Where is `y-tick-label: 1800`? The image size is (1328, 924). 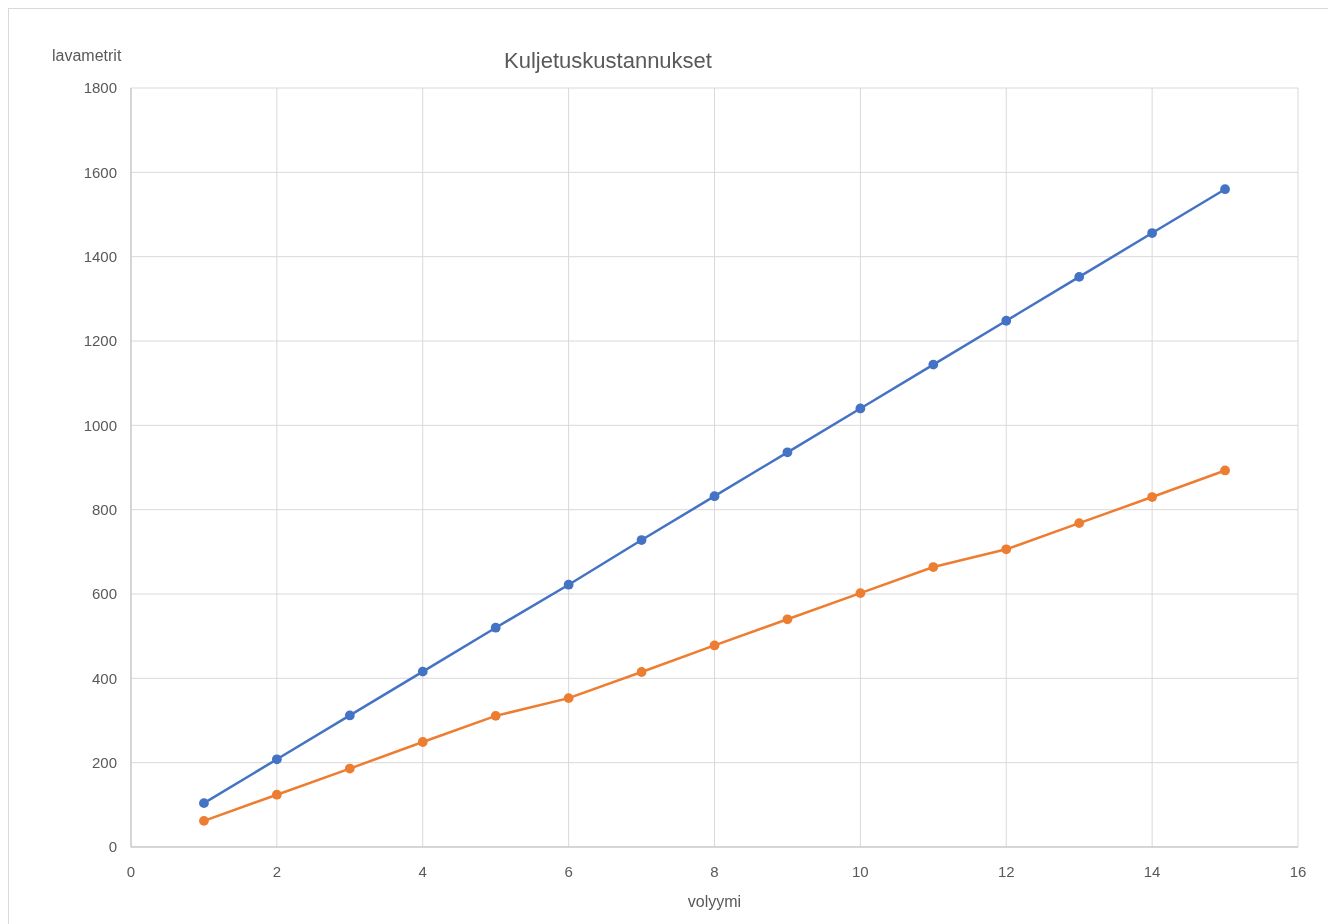
y-tick-label: 1800 is located at coordinates (100, 88).